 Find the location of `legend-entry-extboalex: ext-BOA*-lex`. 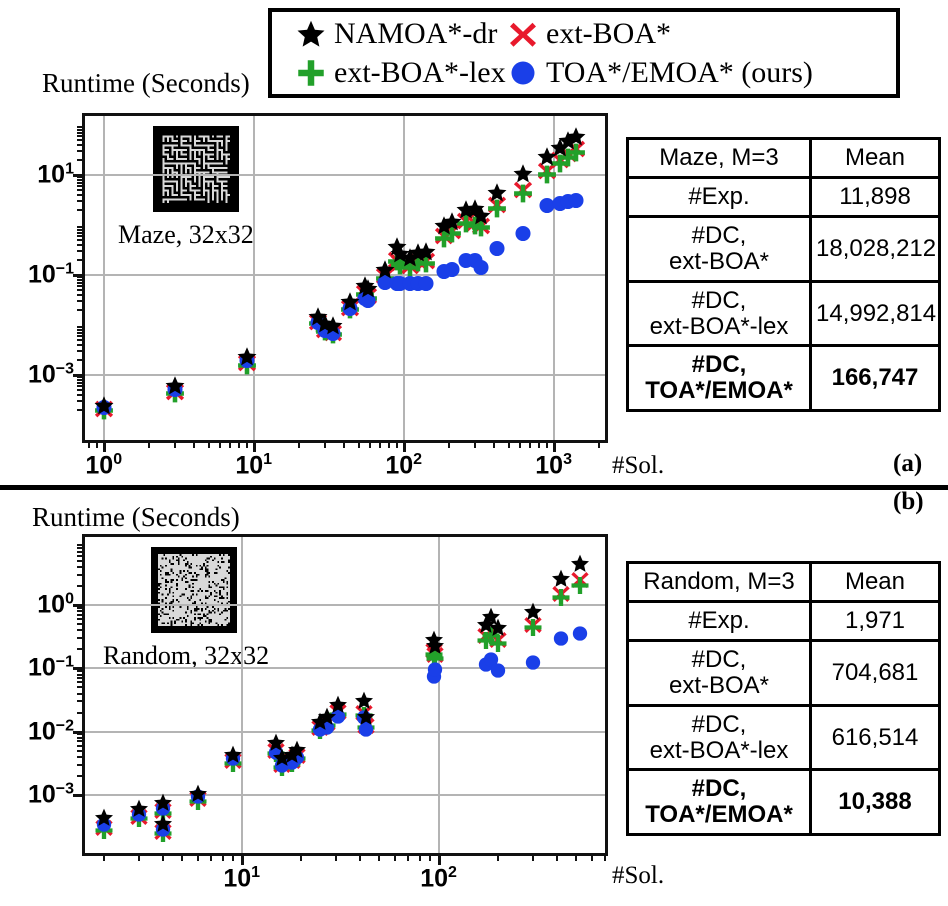

legend-entry-extboalex: ext-BOA*-lex is located at coordinates (400, 73).